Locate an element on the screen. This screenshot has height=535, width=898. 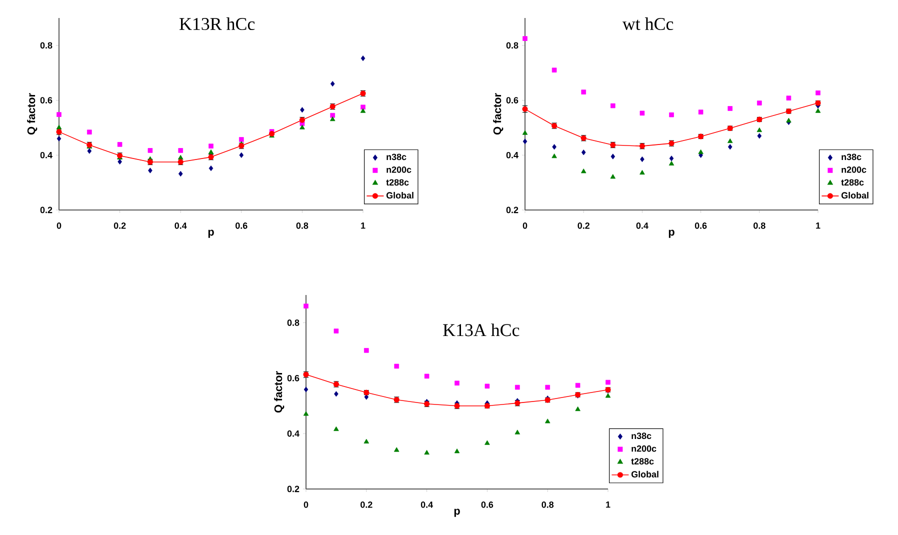
chart-title: wt hCc is located at coordinates (648, 23).